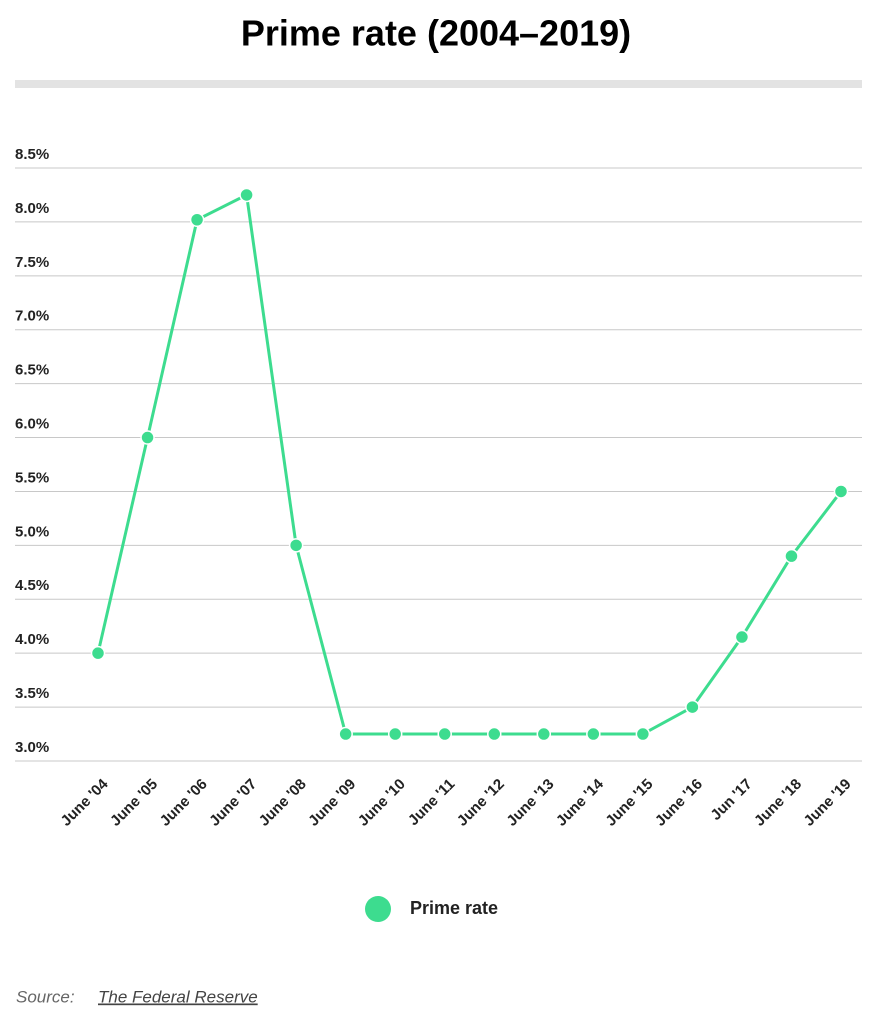  Describe the element at coordinates (32, 747) in the screenshot. I see `y-tick-label: 3.0%` at that location.